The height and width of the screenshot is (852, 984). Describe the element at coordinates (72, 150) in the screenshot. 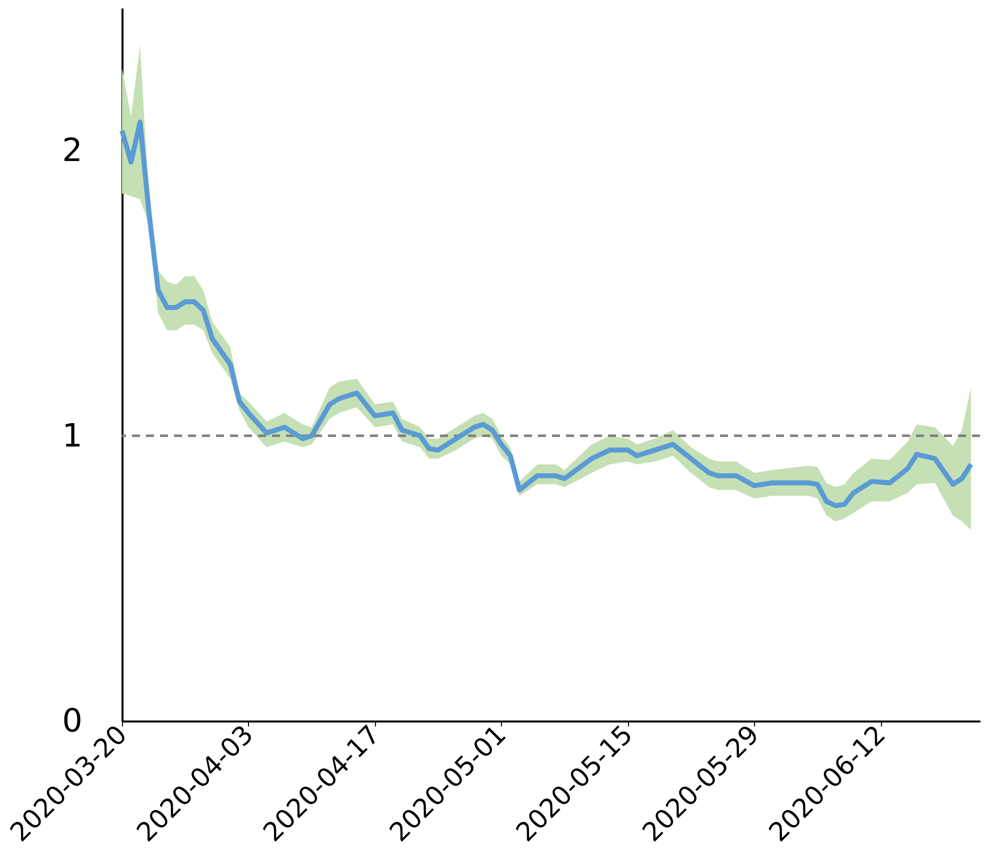

I see `y-tick-label: 2` at that location.